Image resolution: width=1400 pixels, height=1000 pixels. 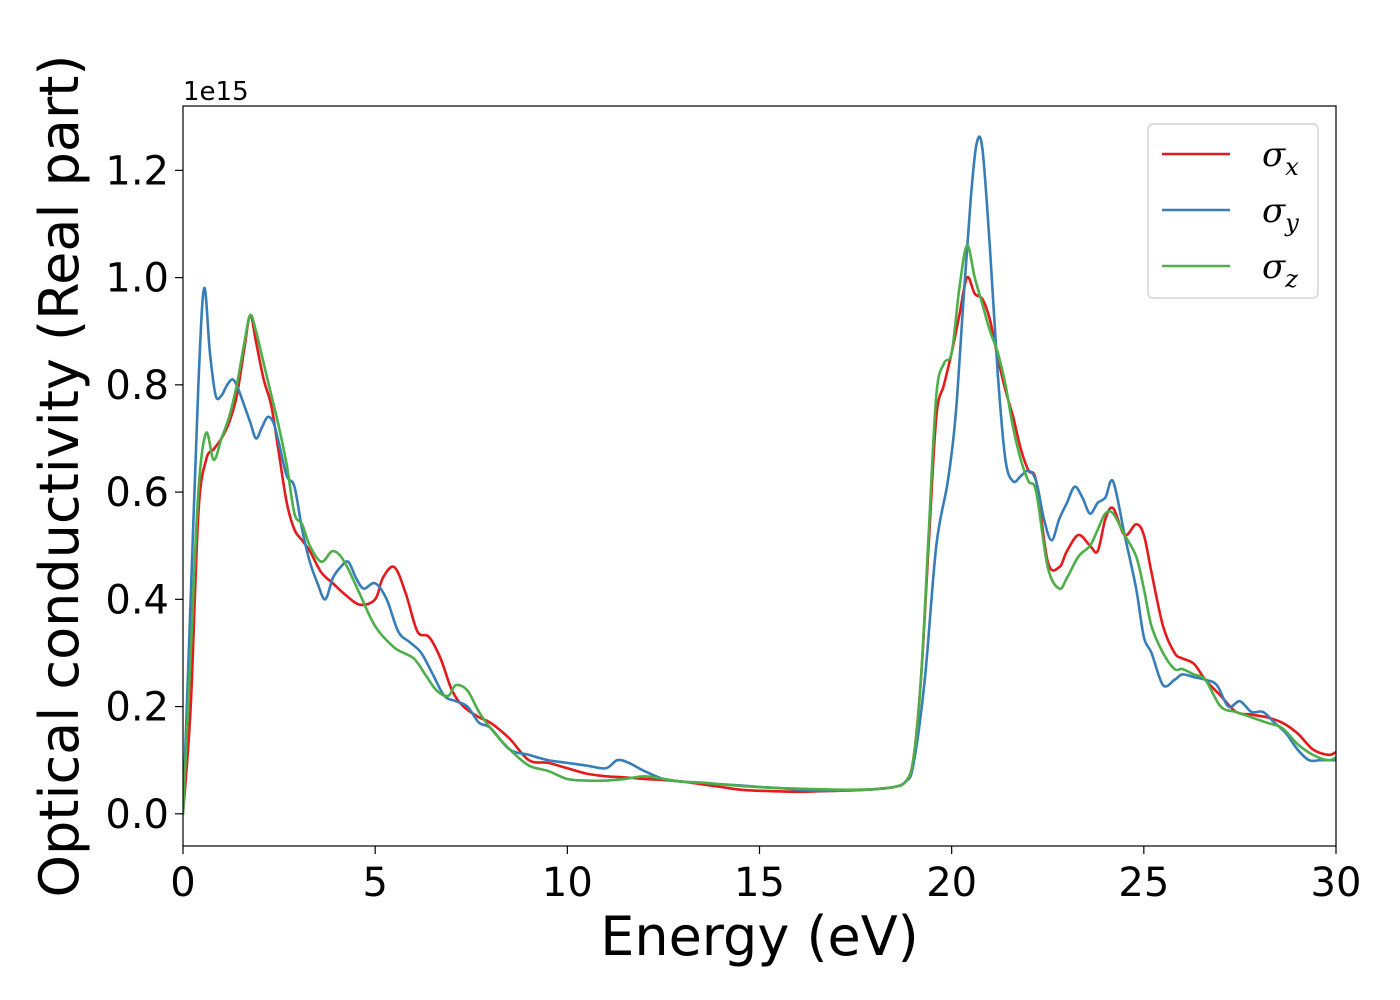 I want to click on legend-box, so click(x=1233, y=211).